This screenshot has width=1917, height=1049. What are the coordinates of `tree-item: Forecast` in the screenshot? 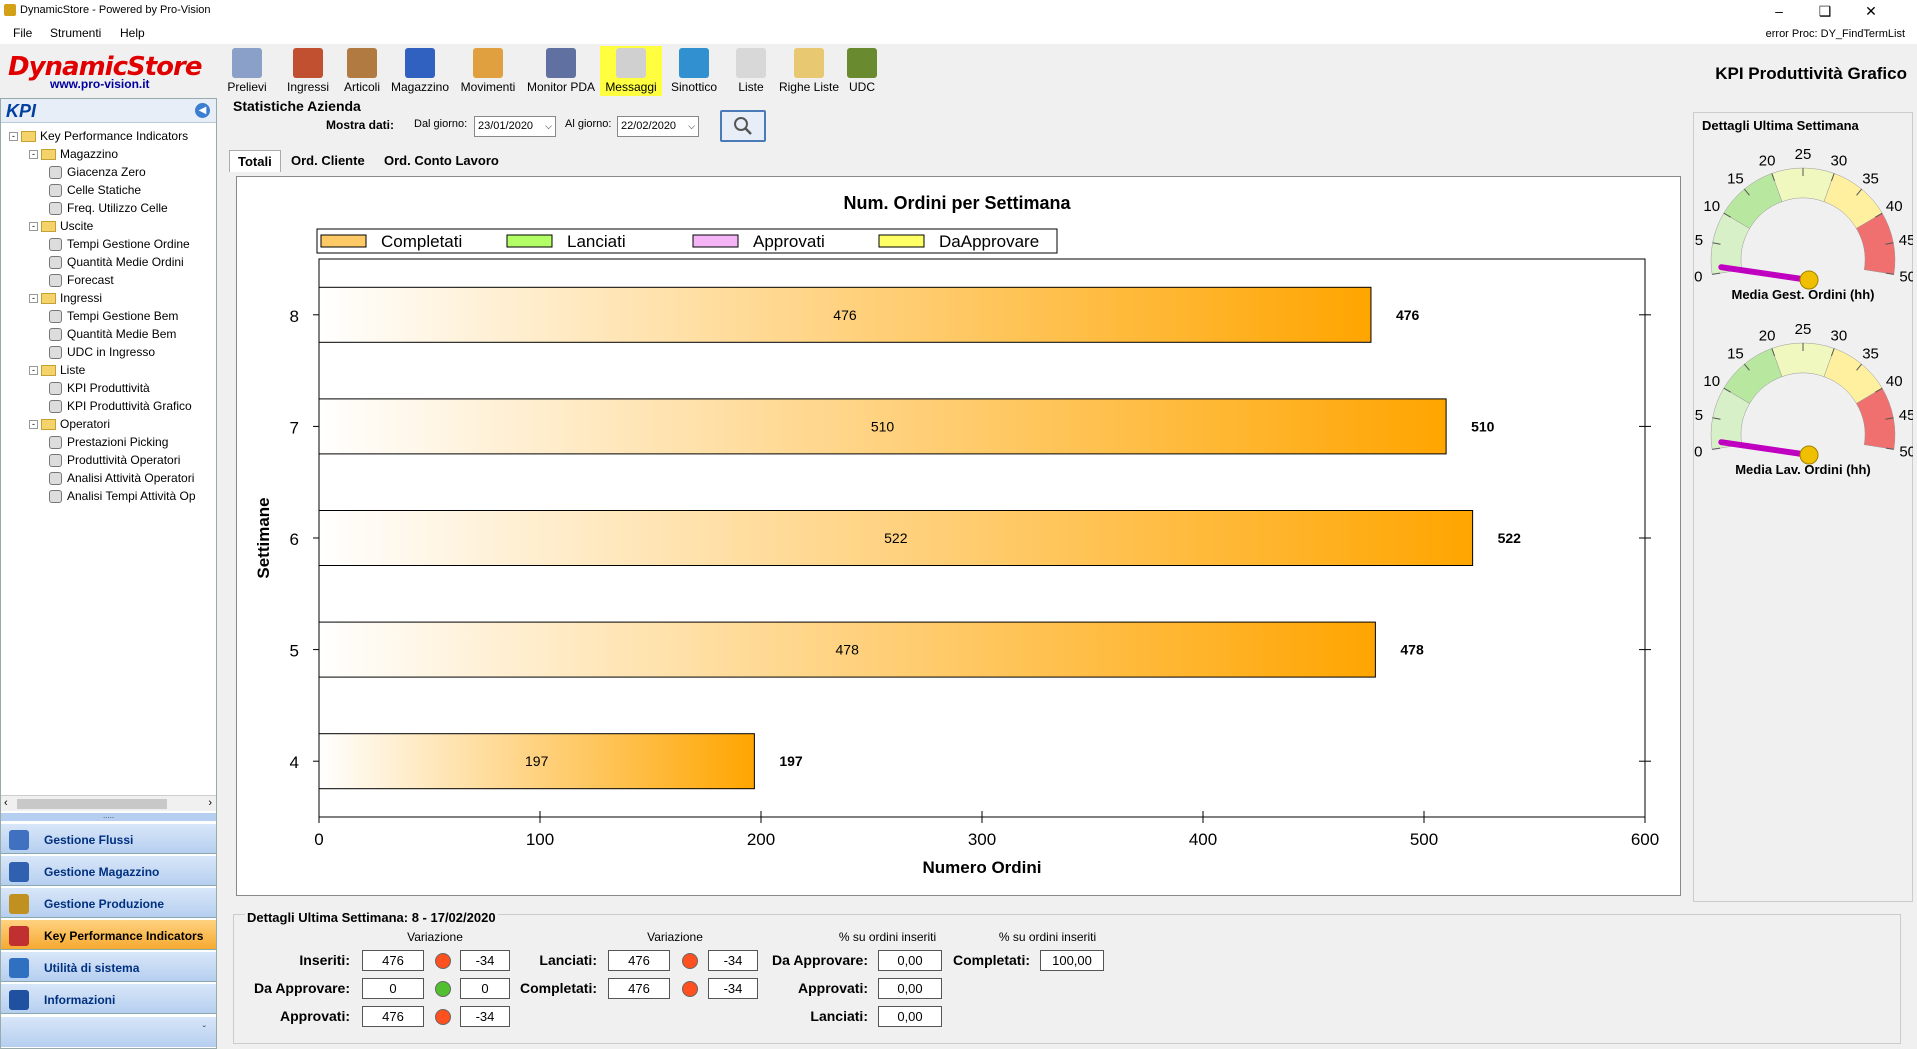 It's located at (81, 280).